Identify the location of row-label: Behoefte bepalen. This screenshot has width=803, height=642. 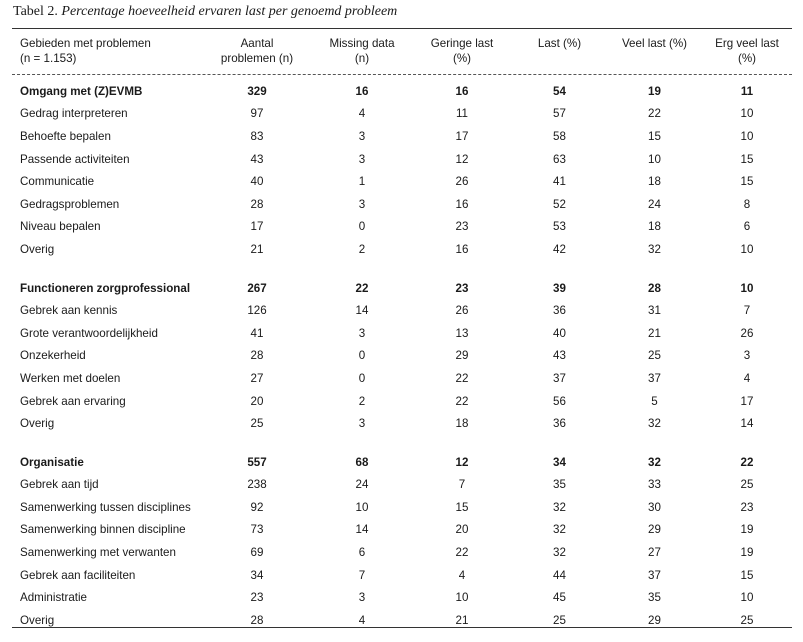
(65, 136).